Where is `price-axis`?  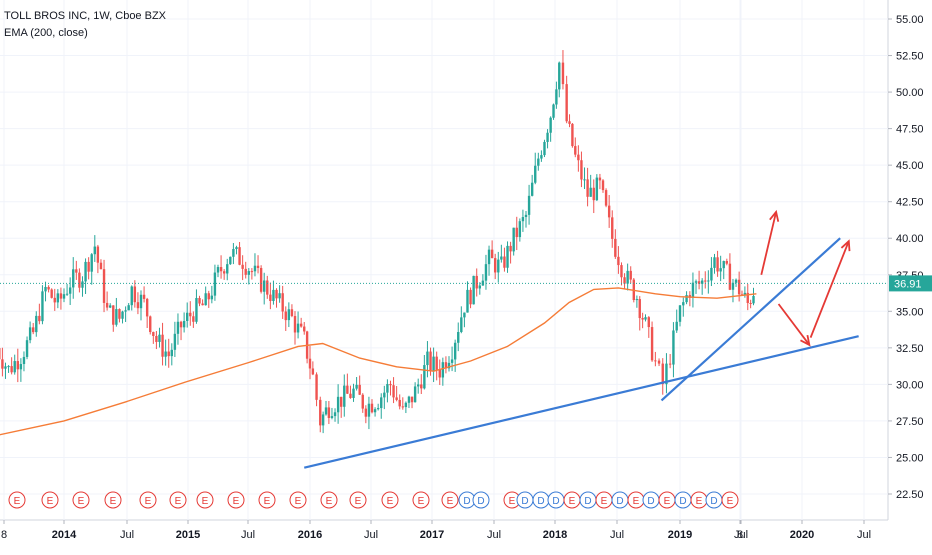
price-axis is located at coordinates (910, 275).